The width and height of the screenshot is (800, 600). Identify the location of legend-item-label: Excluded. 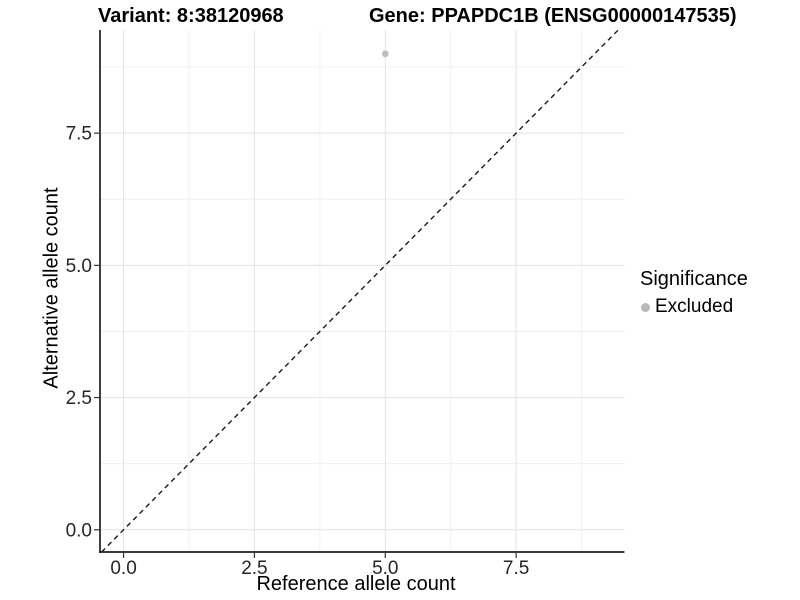
(694, 306).